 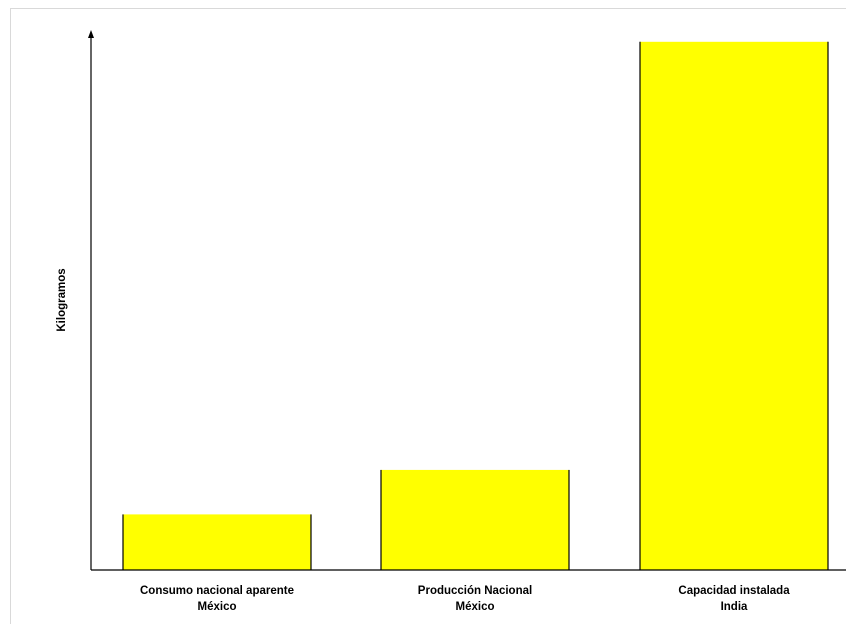 What do you see at coordinates (91, 34) in the screenshot?
I see `y-axis-arrow-icon` at bounding box center [91, 34].